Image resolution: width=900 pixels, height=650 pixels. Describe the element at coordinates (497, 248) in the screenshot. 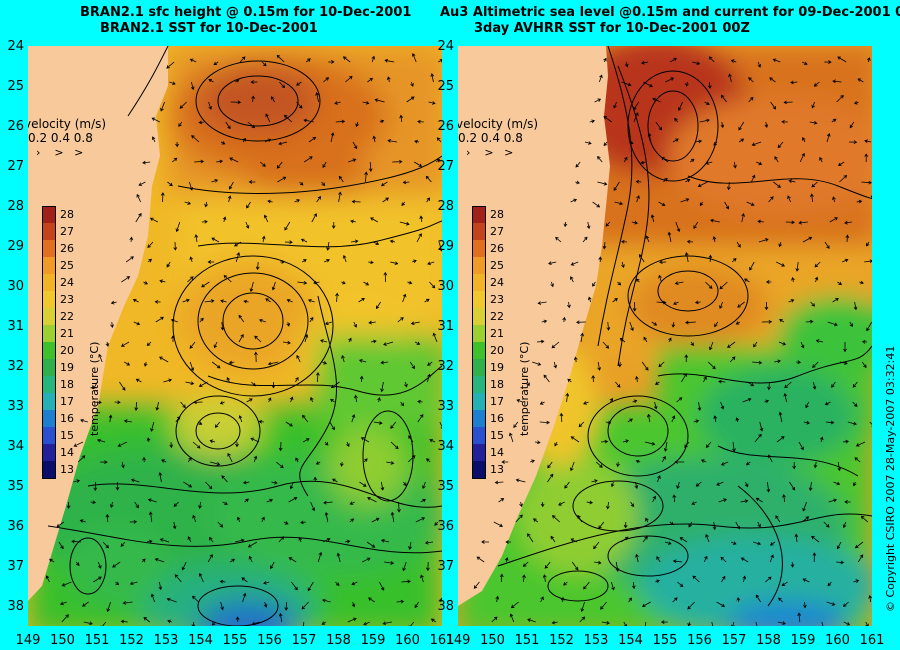

I see `colorbar-label: 26` at that location.